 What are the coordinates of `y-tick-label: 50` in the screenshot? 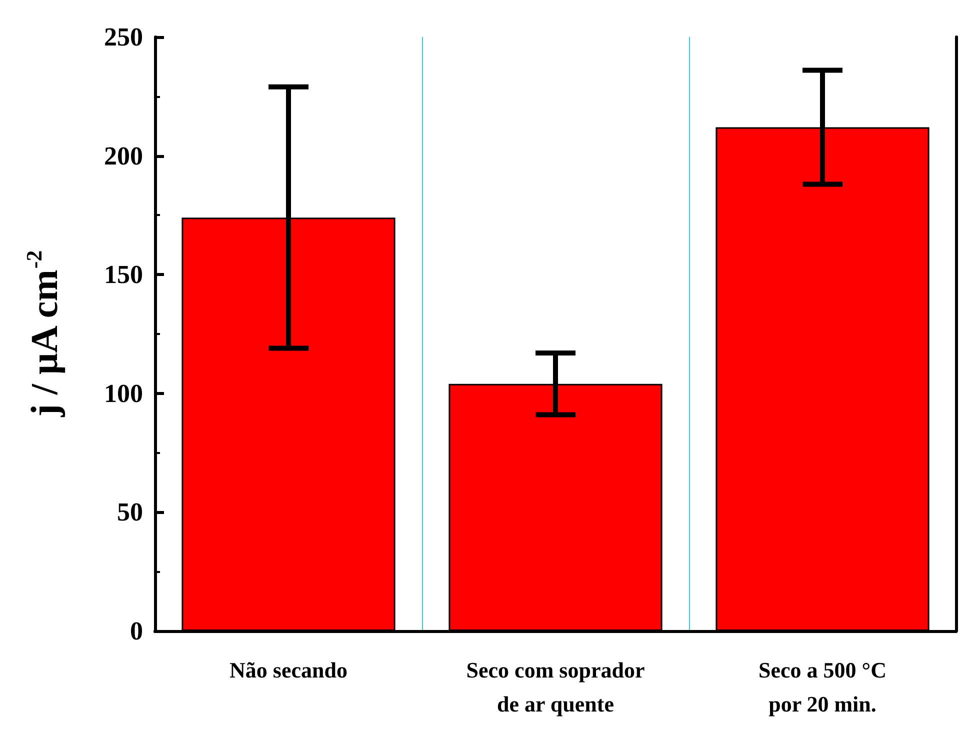 It's located at (130, 512).